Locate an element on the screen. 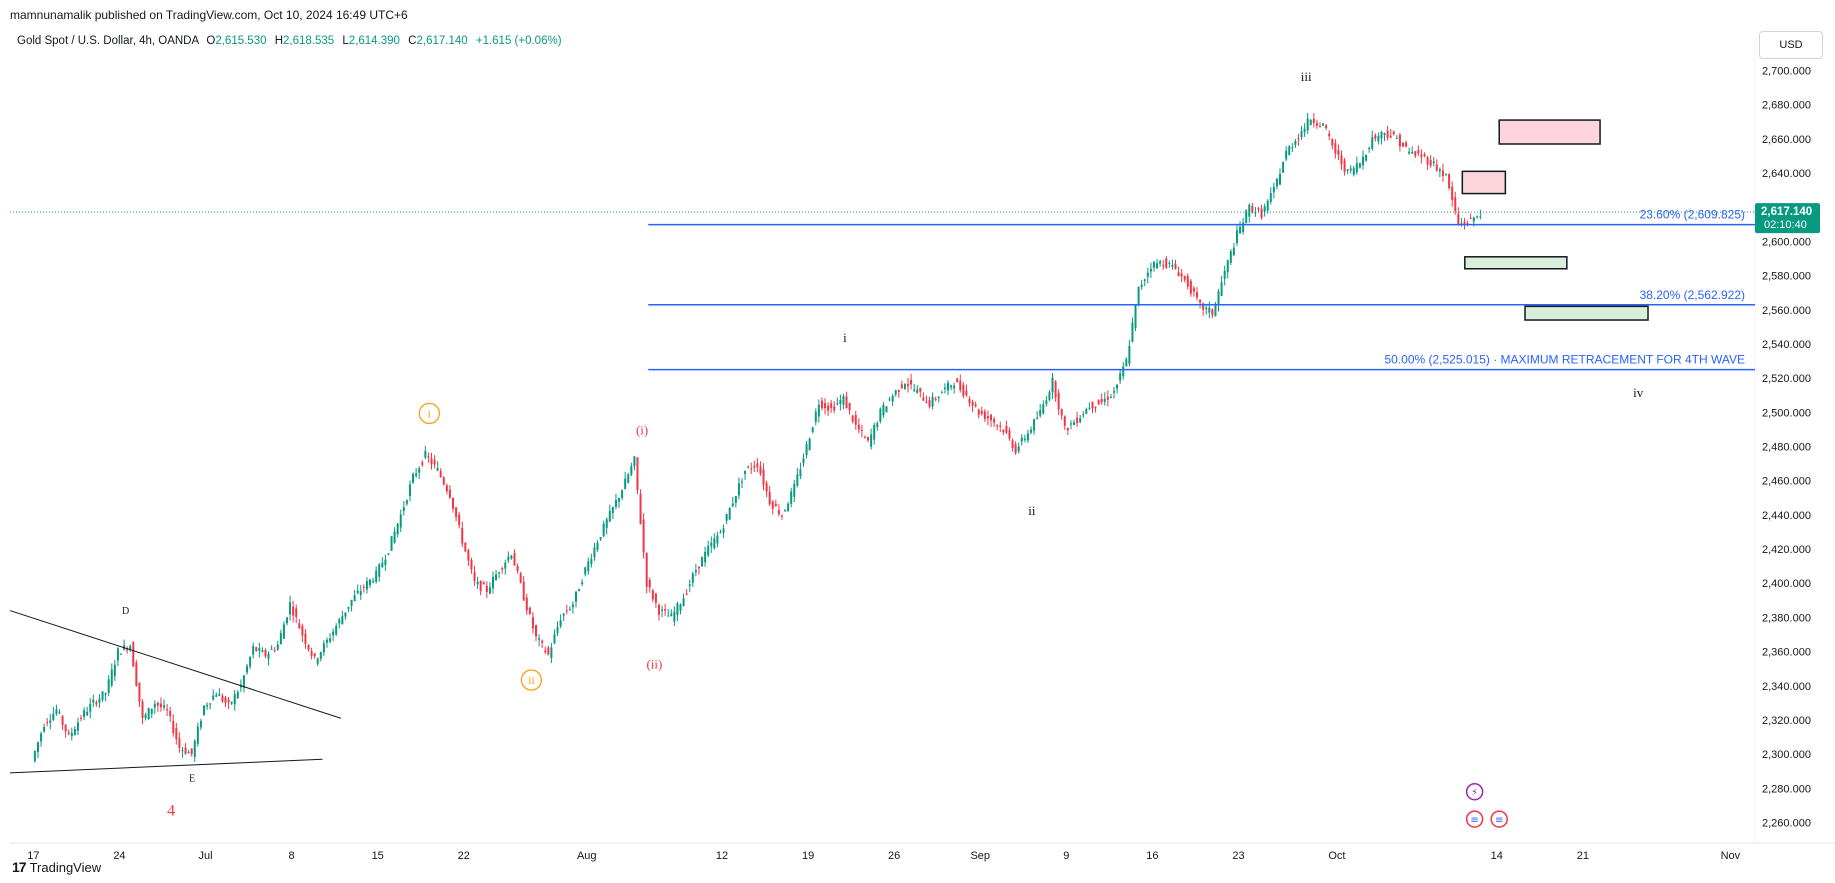  y-tick-label: 2,480.000 is located at coordinates (1786, 448).